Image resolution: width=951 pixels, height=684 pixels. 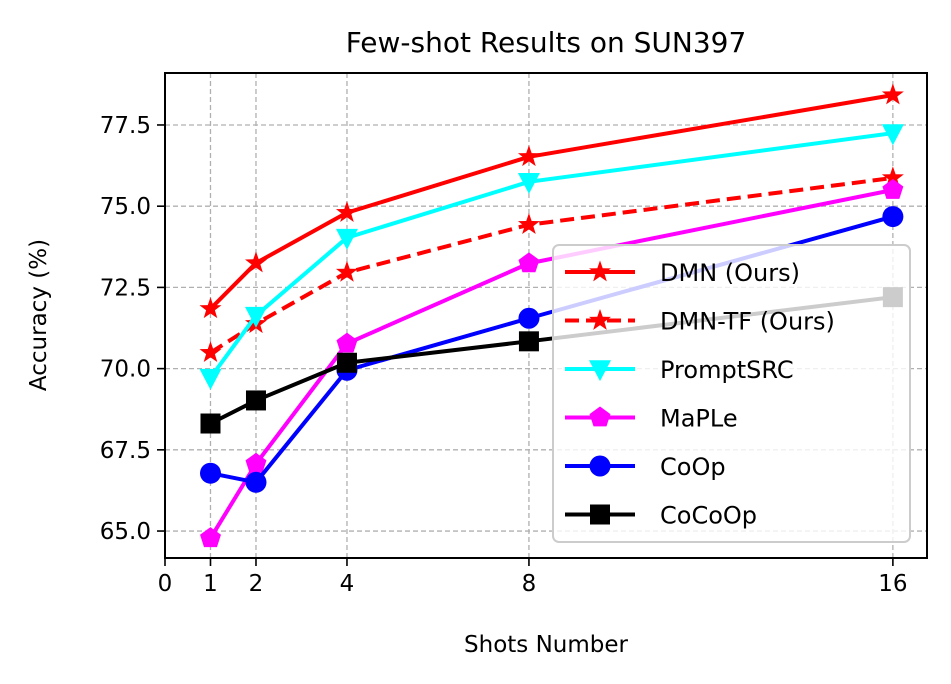 What do you see at coordinates (165, 584) in the screenshot?
I see `x-tick-label: 0` at bounding box center [165, 584].